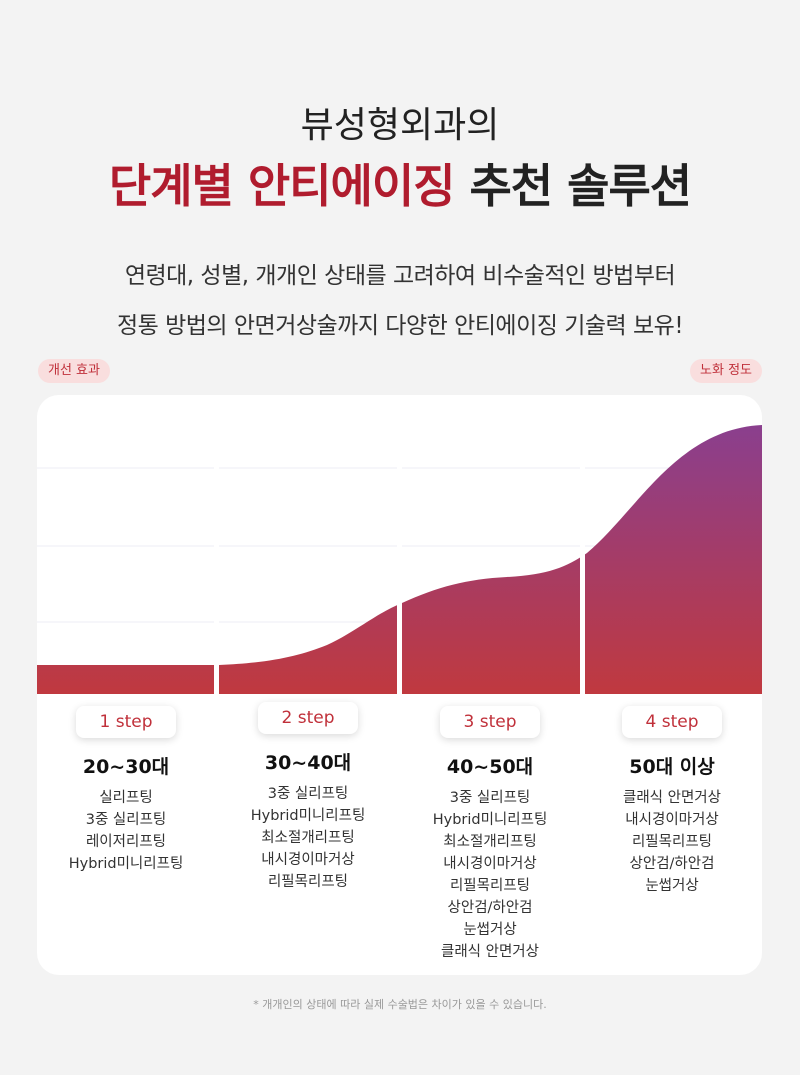 Image resolution: width=800 pixels, height=1075 pixels. What do you see at coordinates (490, 767) in the screenshot?
I see `step-age: 40~50대` at bounding box center [490, 767].